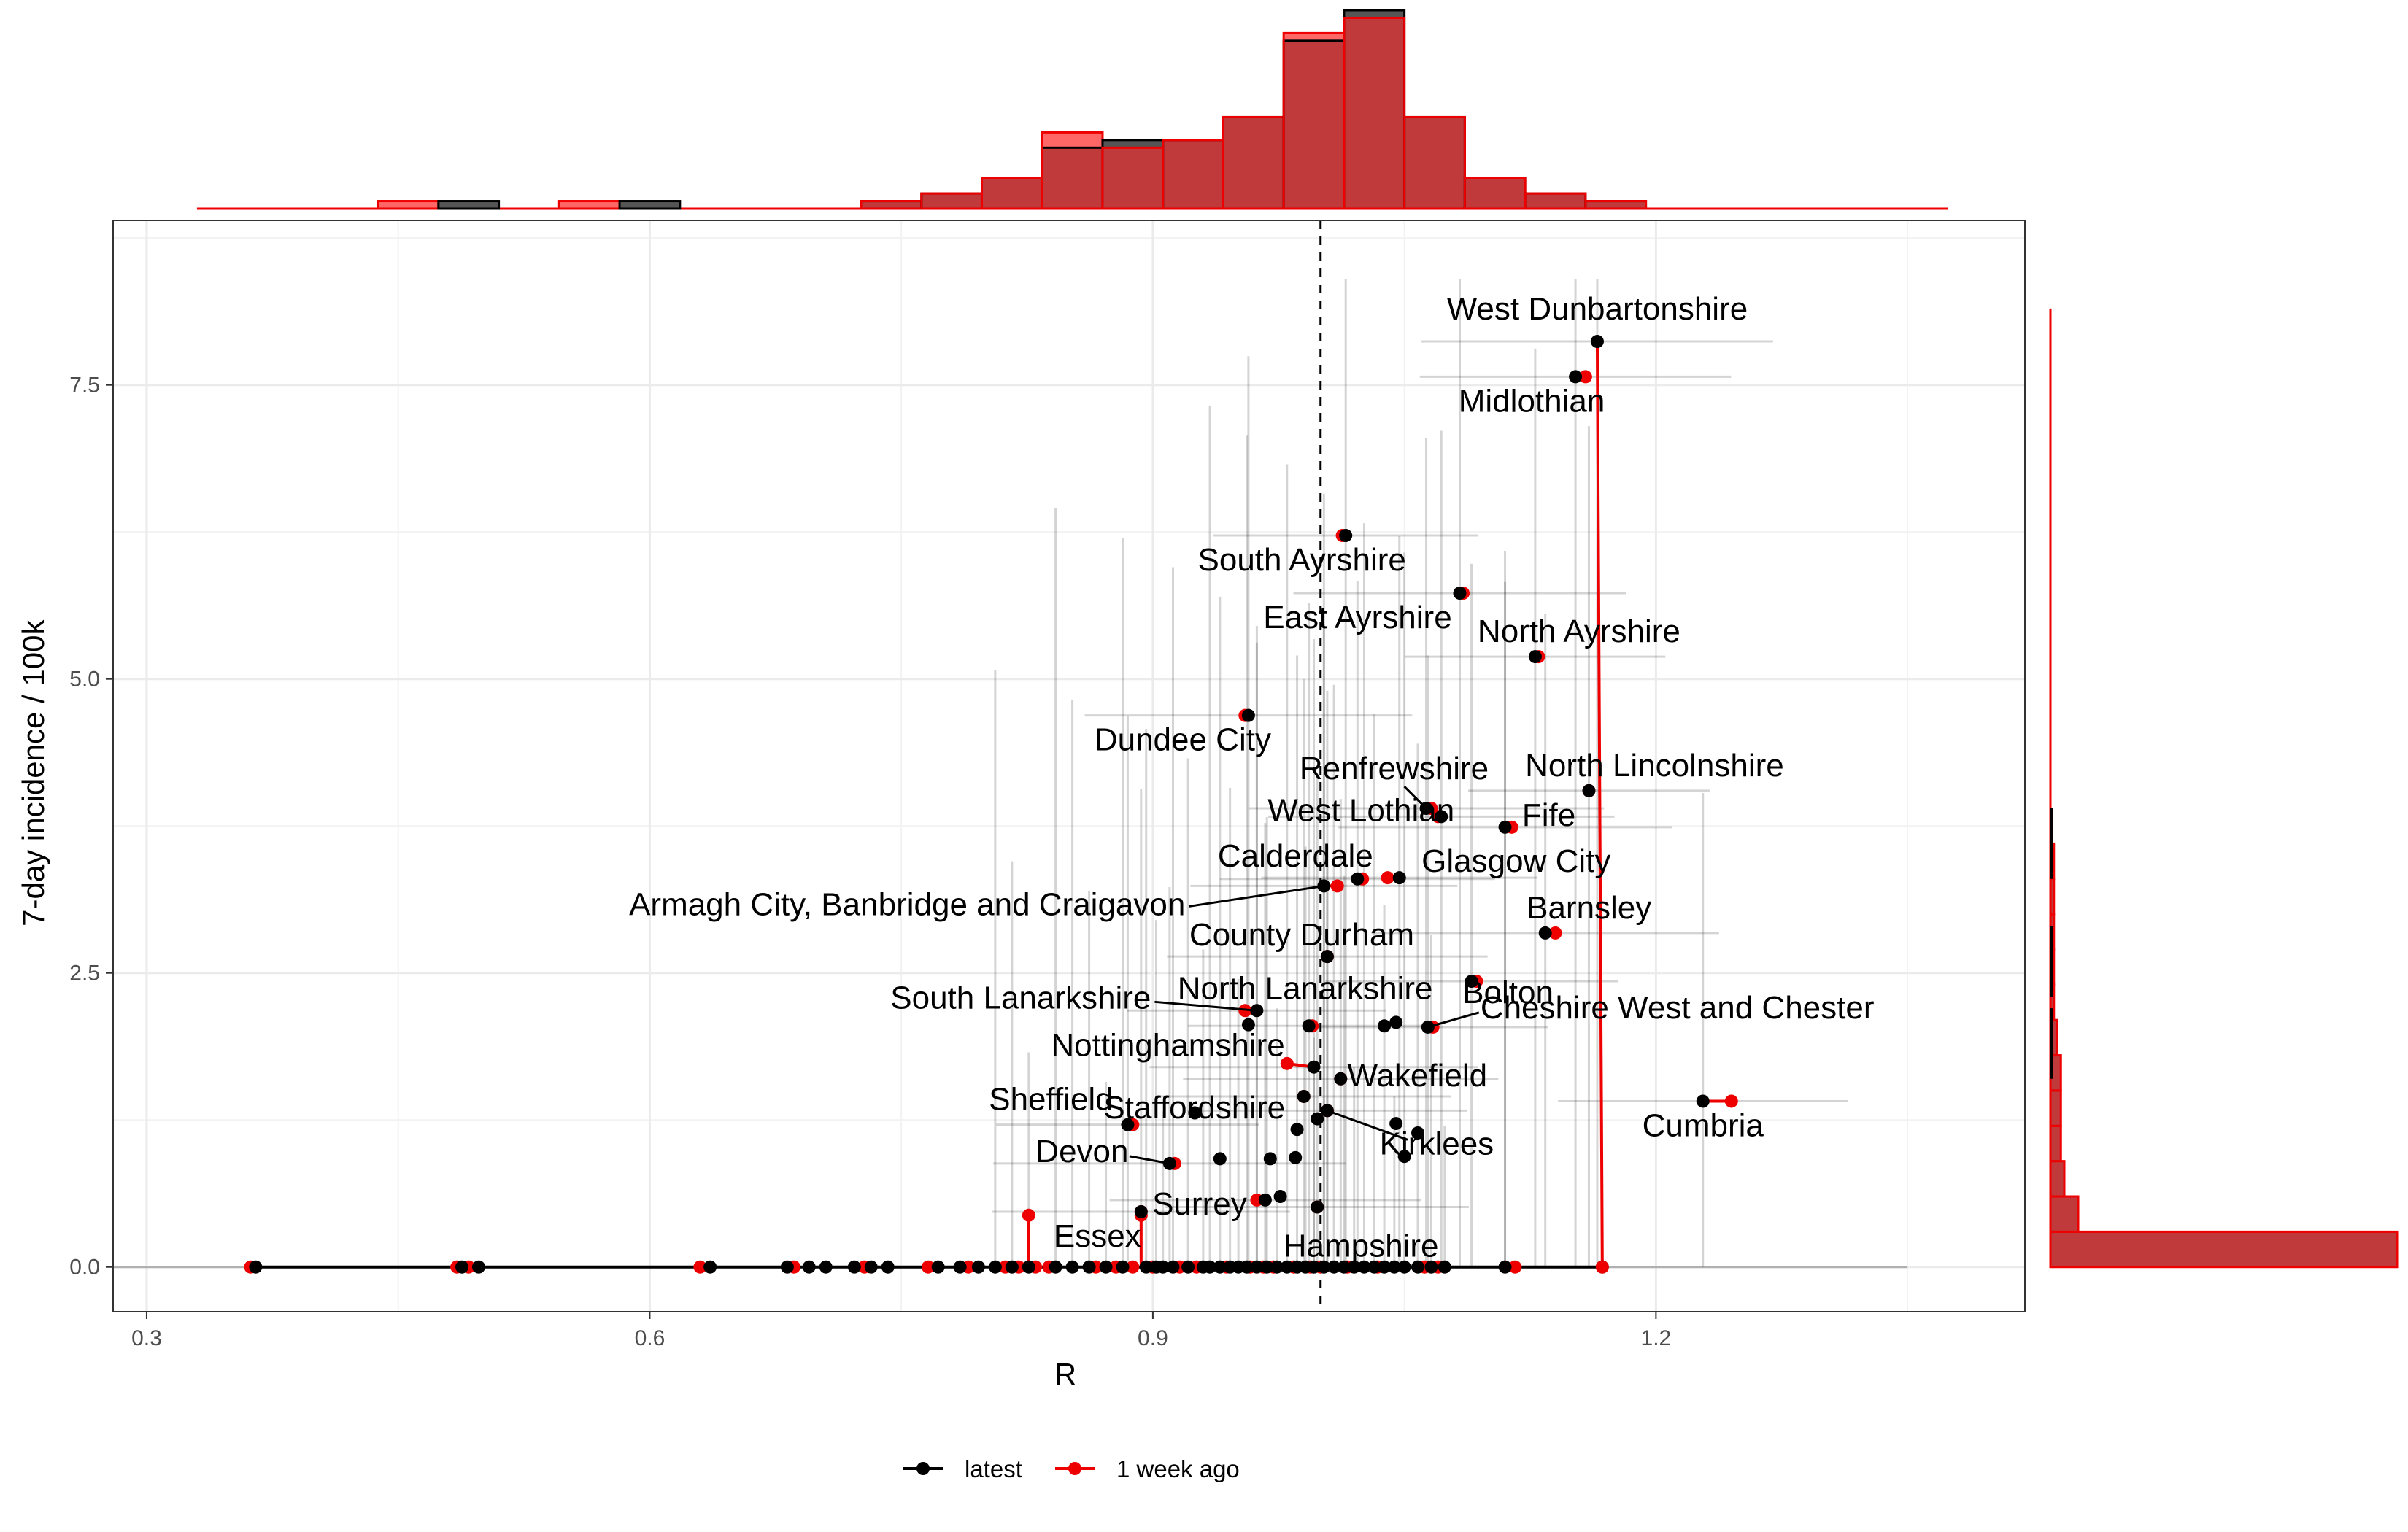 The height and width of the screenshot is (1532, 2408). Describe the element at coordinates (907, 904) in the screenshot. I see `point-label: Armagh City, Banbridge and Craigavon` at that location.